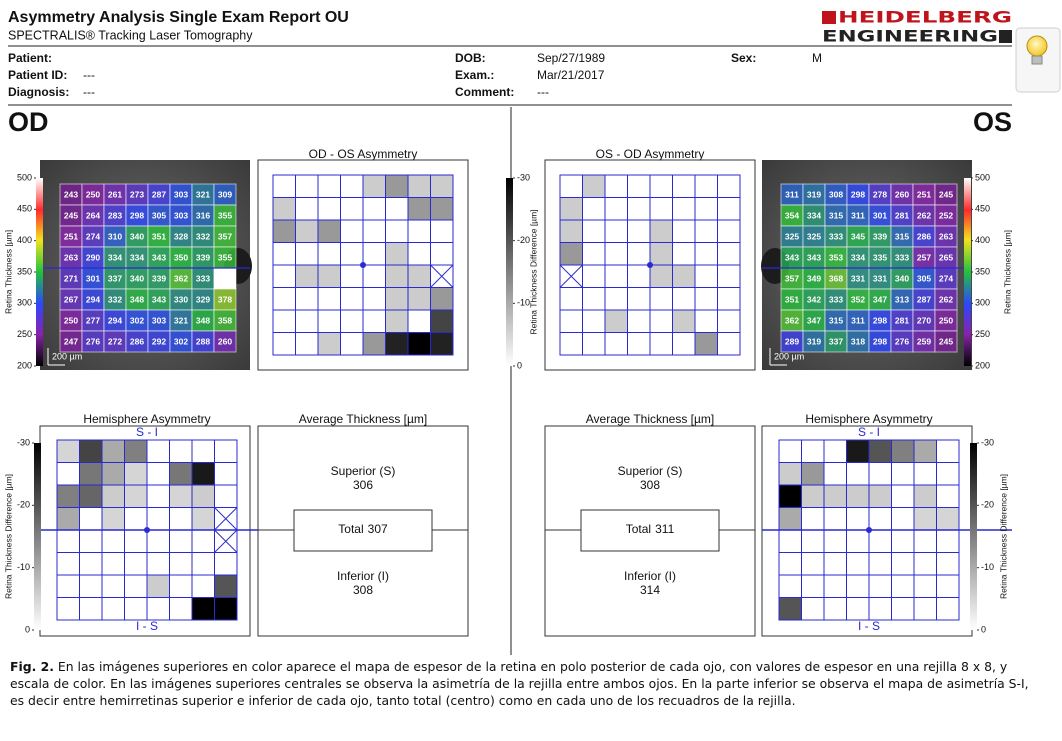  Describe the element at coordinates (203, 341) in the screenshot. I see `thickness-value: 288` at that location.